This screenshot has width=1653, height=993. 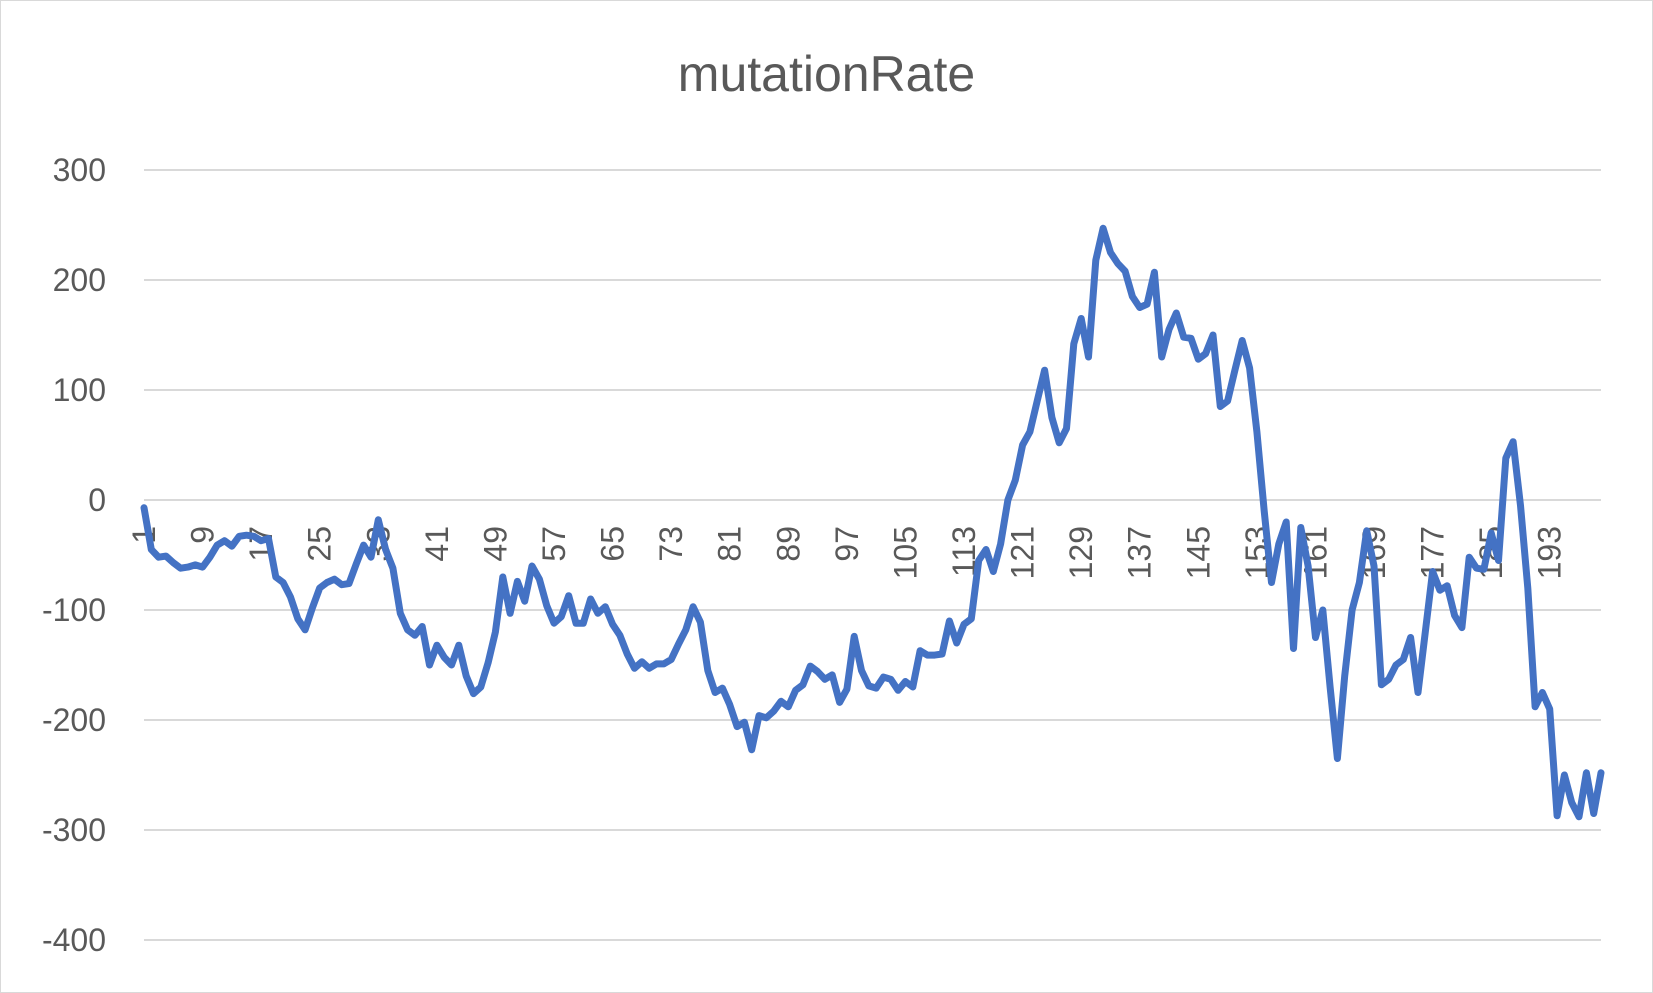 I want to click on y-tick-label: -300, so click(x=74, y=830).